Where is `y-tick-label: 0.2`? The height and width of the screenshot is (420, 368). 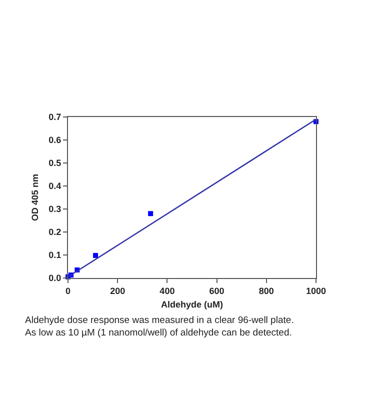 y-tick-label: 0.2 is located at coordinates (55, 232).